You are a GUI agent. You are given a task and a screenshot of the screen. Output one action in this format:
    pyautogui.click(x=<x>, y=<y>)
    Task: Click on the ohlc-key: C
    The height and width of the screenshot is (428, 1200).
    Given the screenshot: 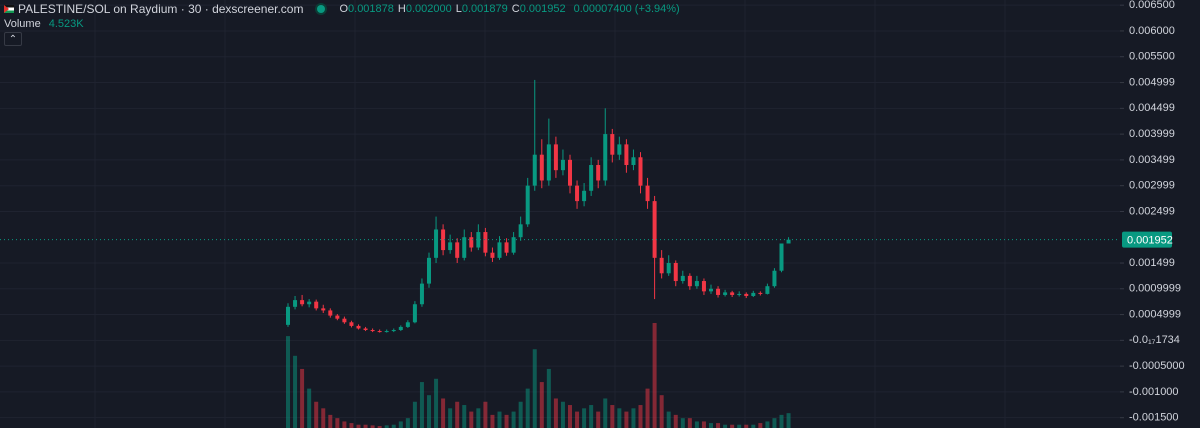 What is the action you would take?
    pyautogui.click(x=515, y=9)
    